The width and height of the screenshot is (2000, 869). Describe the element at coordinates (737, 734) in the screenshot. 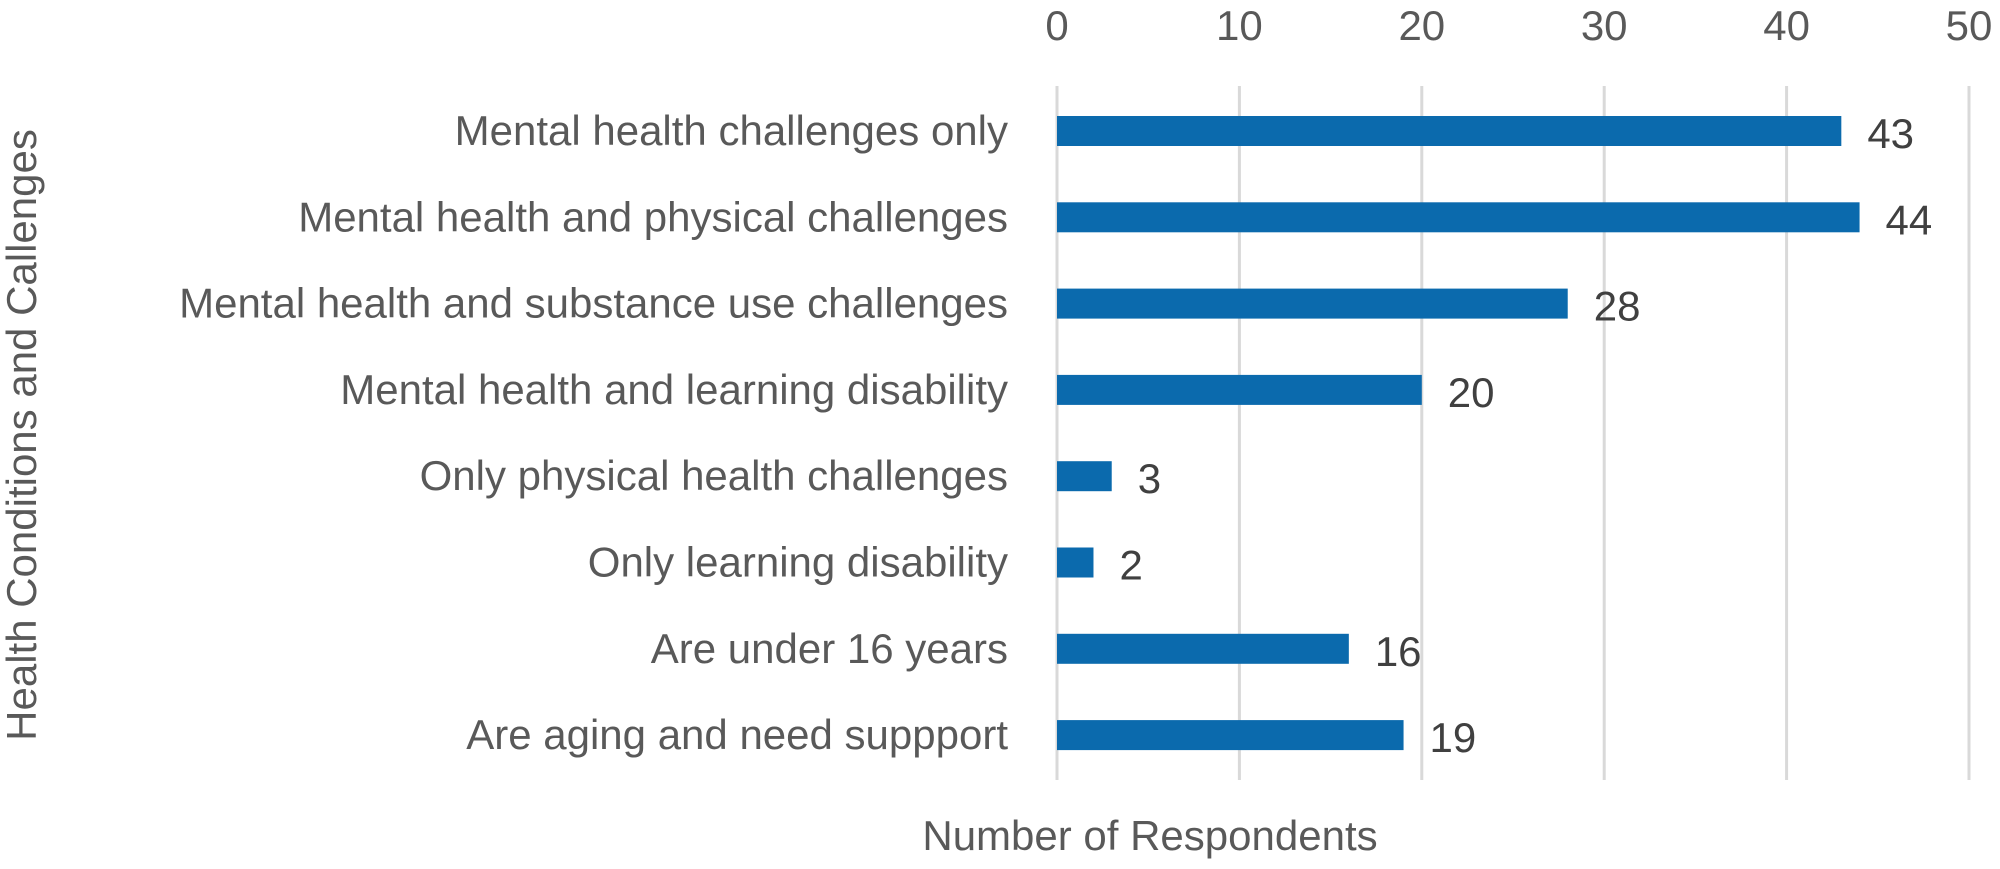

I see `category-label: Are aging and need suppport` at that location.